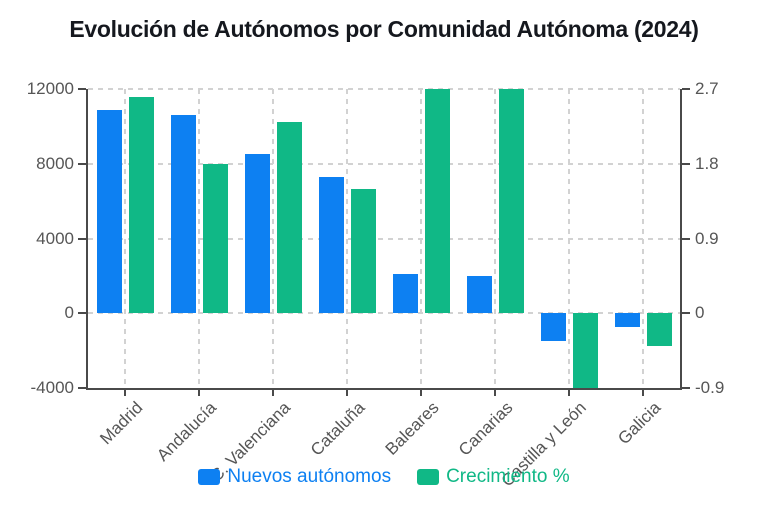  I want to click on x-axis-category-label: Baleares, so click(412, 428).